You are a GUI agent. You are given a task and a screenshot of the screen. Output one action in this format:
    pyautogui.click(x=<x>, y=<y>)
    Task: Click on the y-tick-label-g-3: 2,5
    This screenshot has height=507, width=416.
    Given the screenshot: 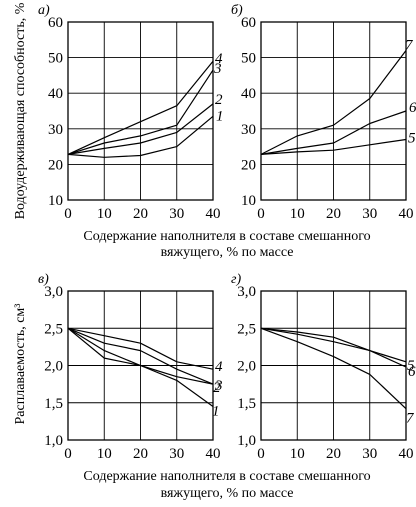 What is the action you would take?
    pyautogui.click(x=246, y=329)
    